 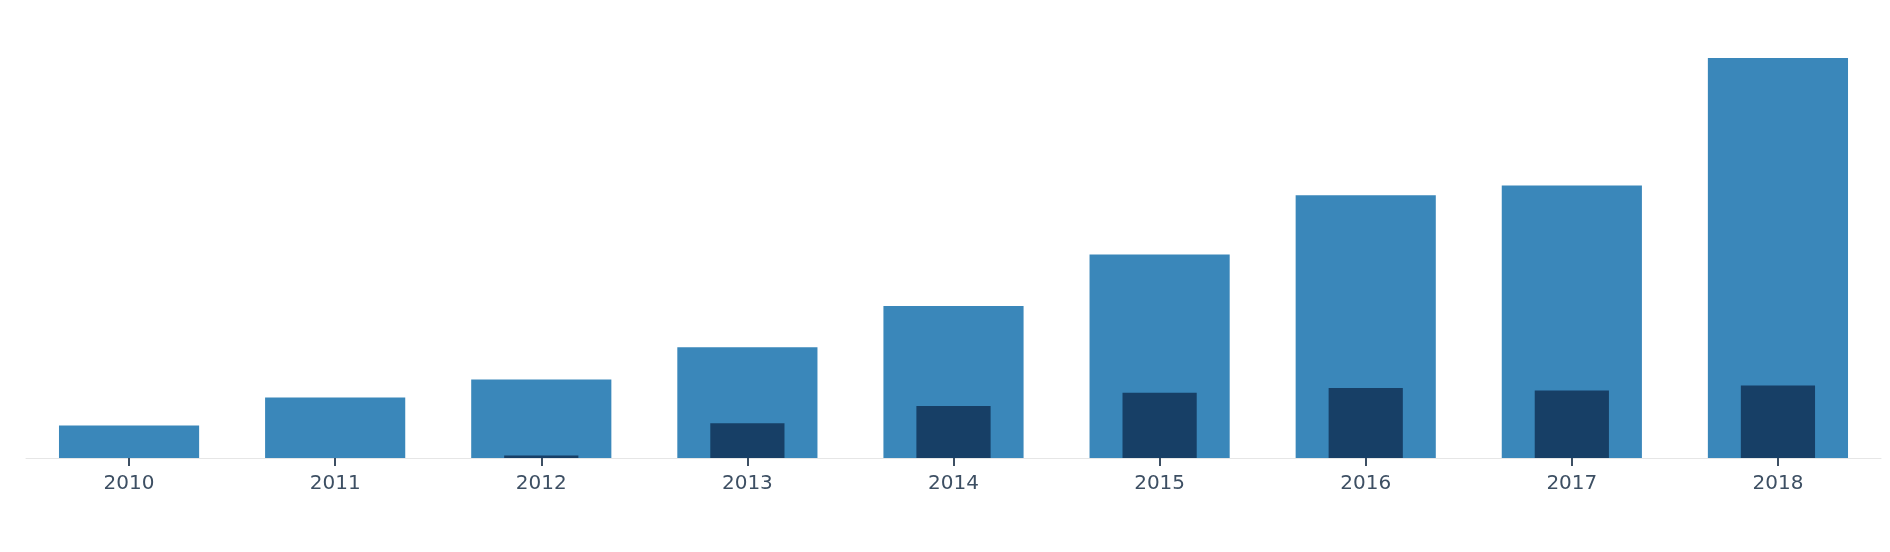 I want to click on x-tick-label: 2017, so click(x=1572, y=482).